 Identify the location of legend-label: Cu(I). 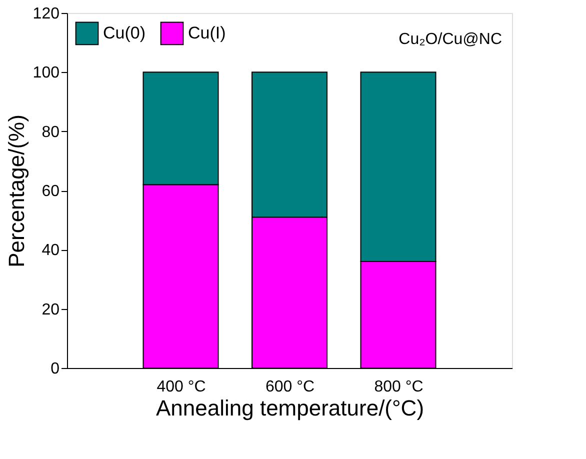
(207, 32).